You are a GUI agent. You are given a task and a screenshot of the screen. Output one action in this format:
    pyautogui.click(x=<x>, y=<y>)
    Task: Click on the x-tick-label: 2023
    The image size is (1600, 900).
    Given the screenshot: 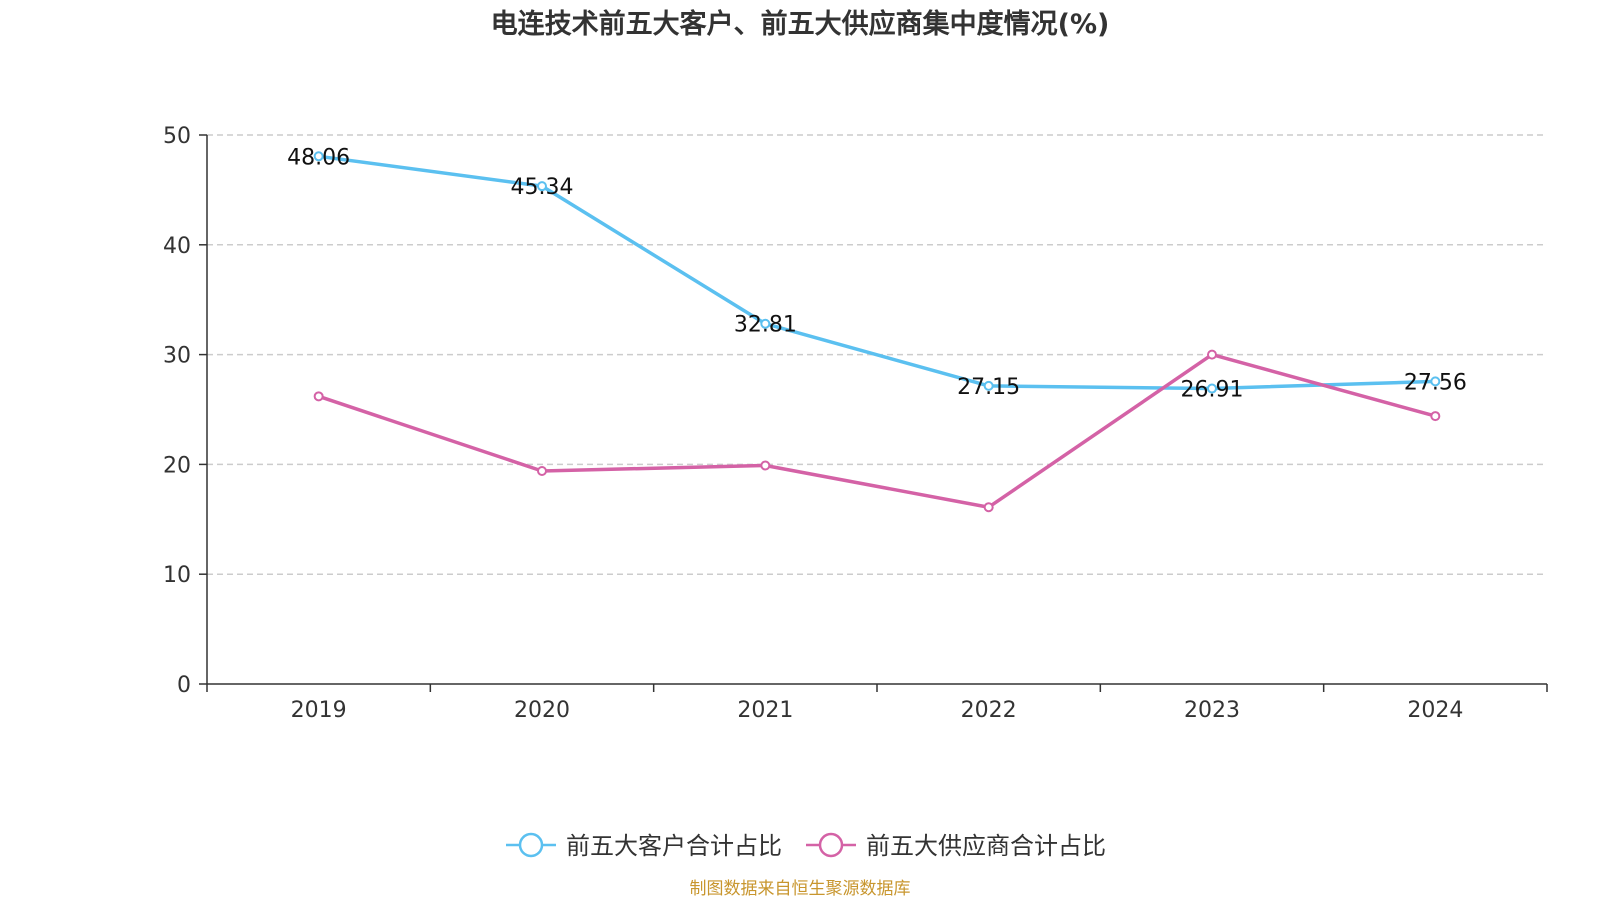 What is the action you would take?
    pyautogui.click(x=1212, y=710)
    